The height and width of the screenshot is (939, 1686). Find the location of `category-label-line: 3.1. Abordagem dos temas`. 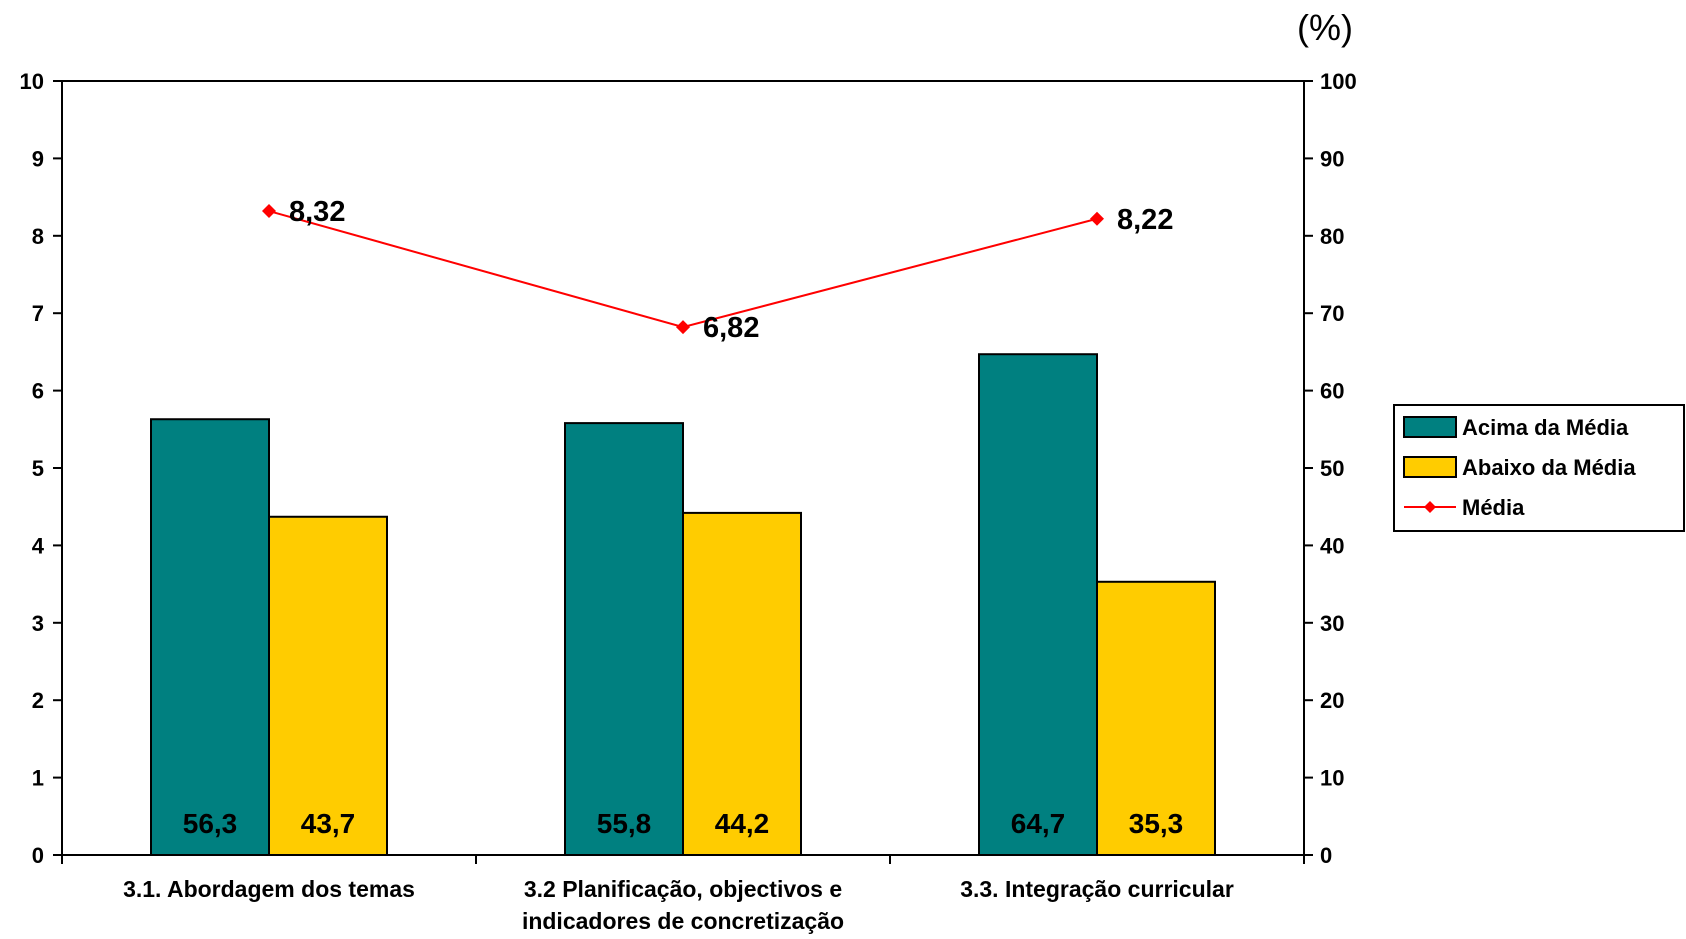

category-label-line: 3.1. Abordagem dos temas is located at coordinates (269, 889).